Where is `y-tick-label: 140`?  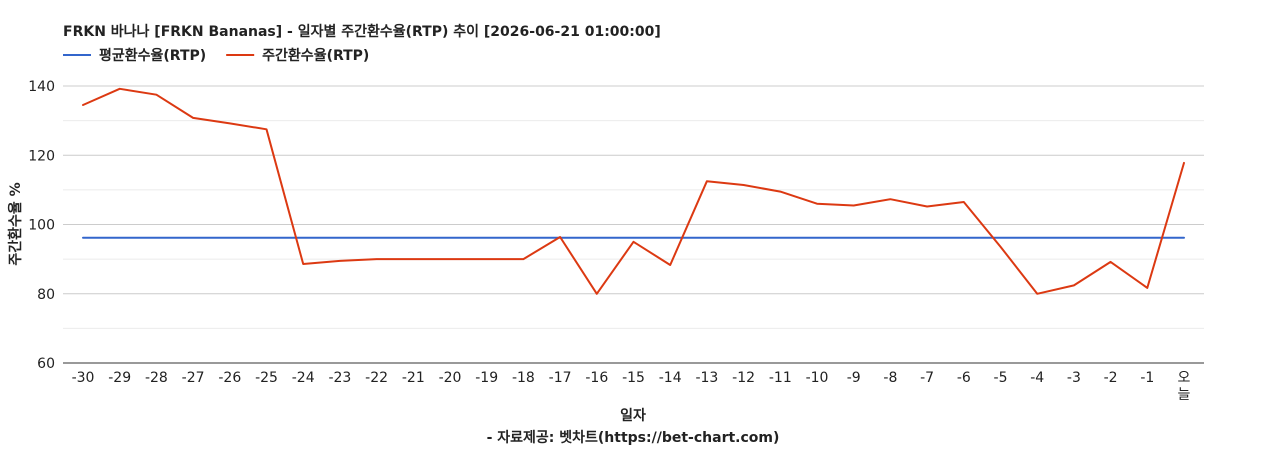 y-tick-label: 140 is located at coordinates (41, 87).